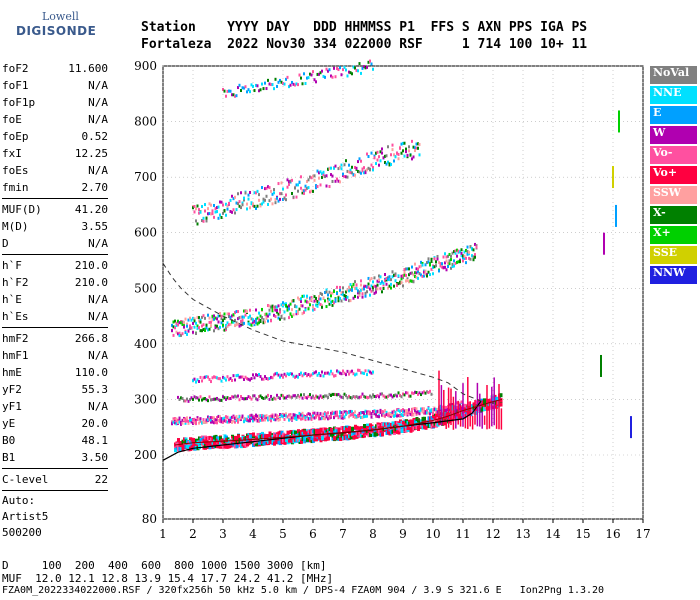 This screenshot has width=700, height=600. I want to click on legend-item: Vo-, so click(673, 155).